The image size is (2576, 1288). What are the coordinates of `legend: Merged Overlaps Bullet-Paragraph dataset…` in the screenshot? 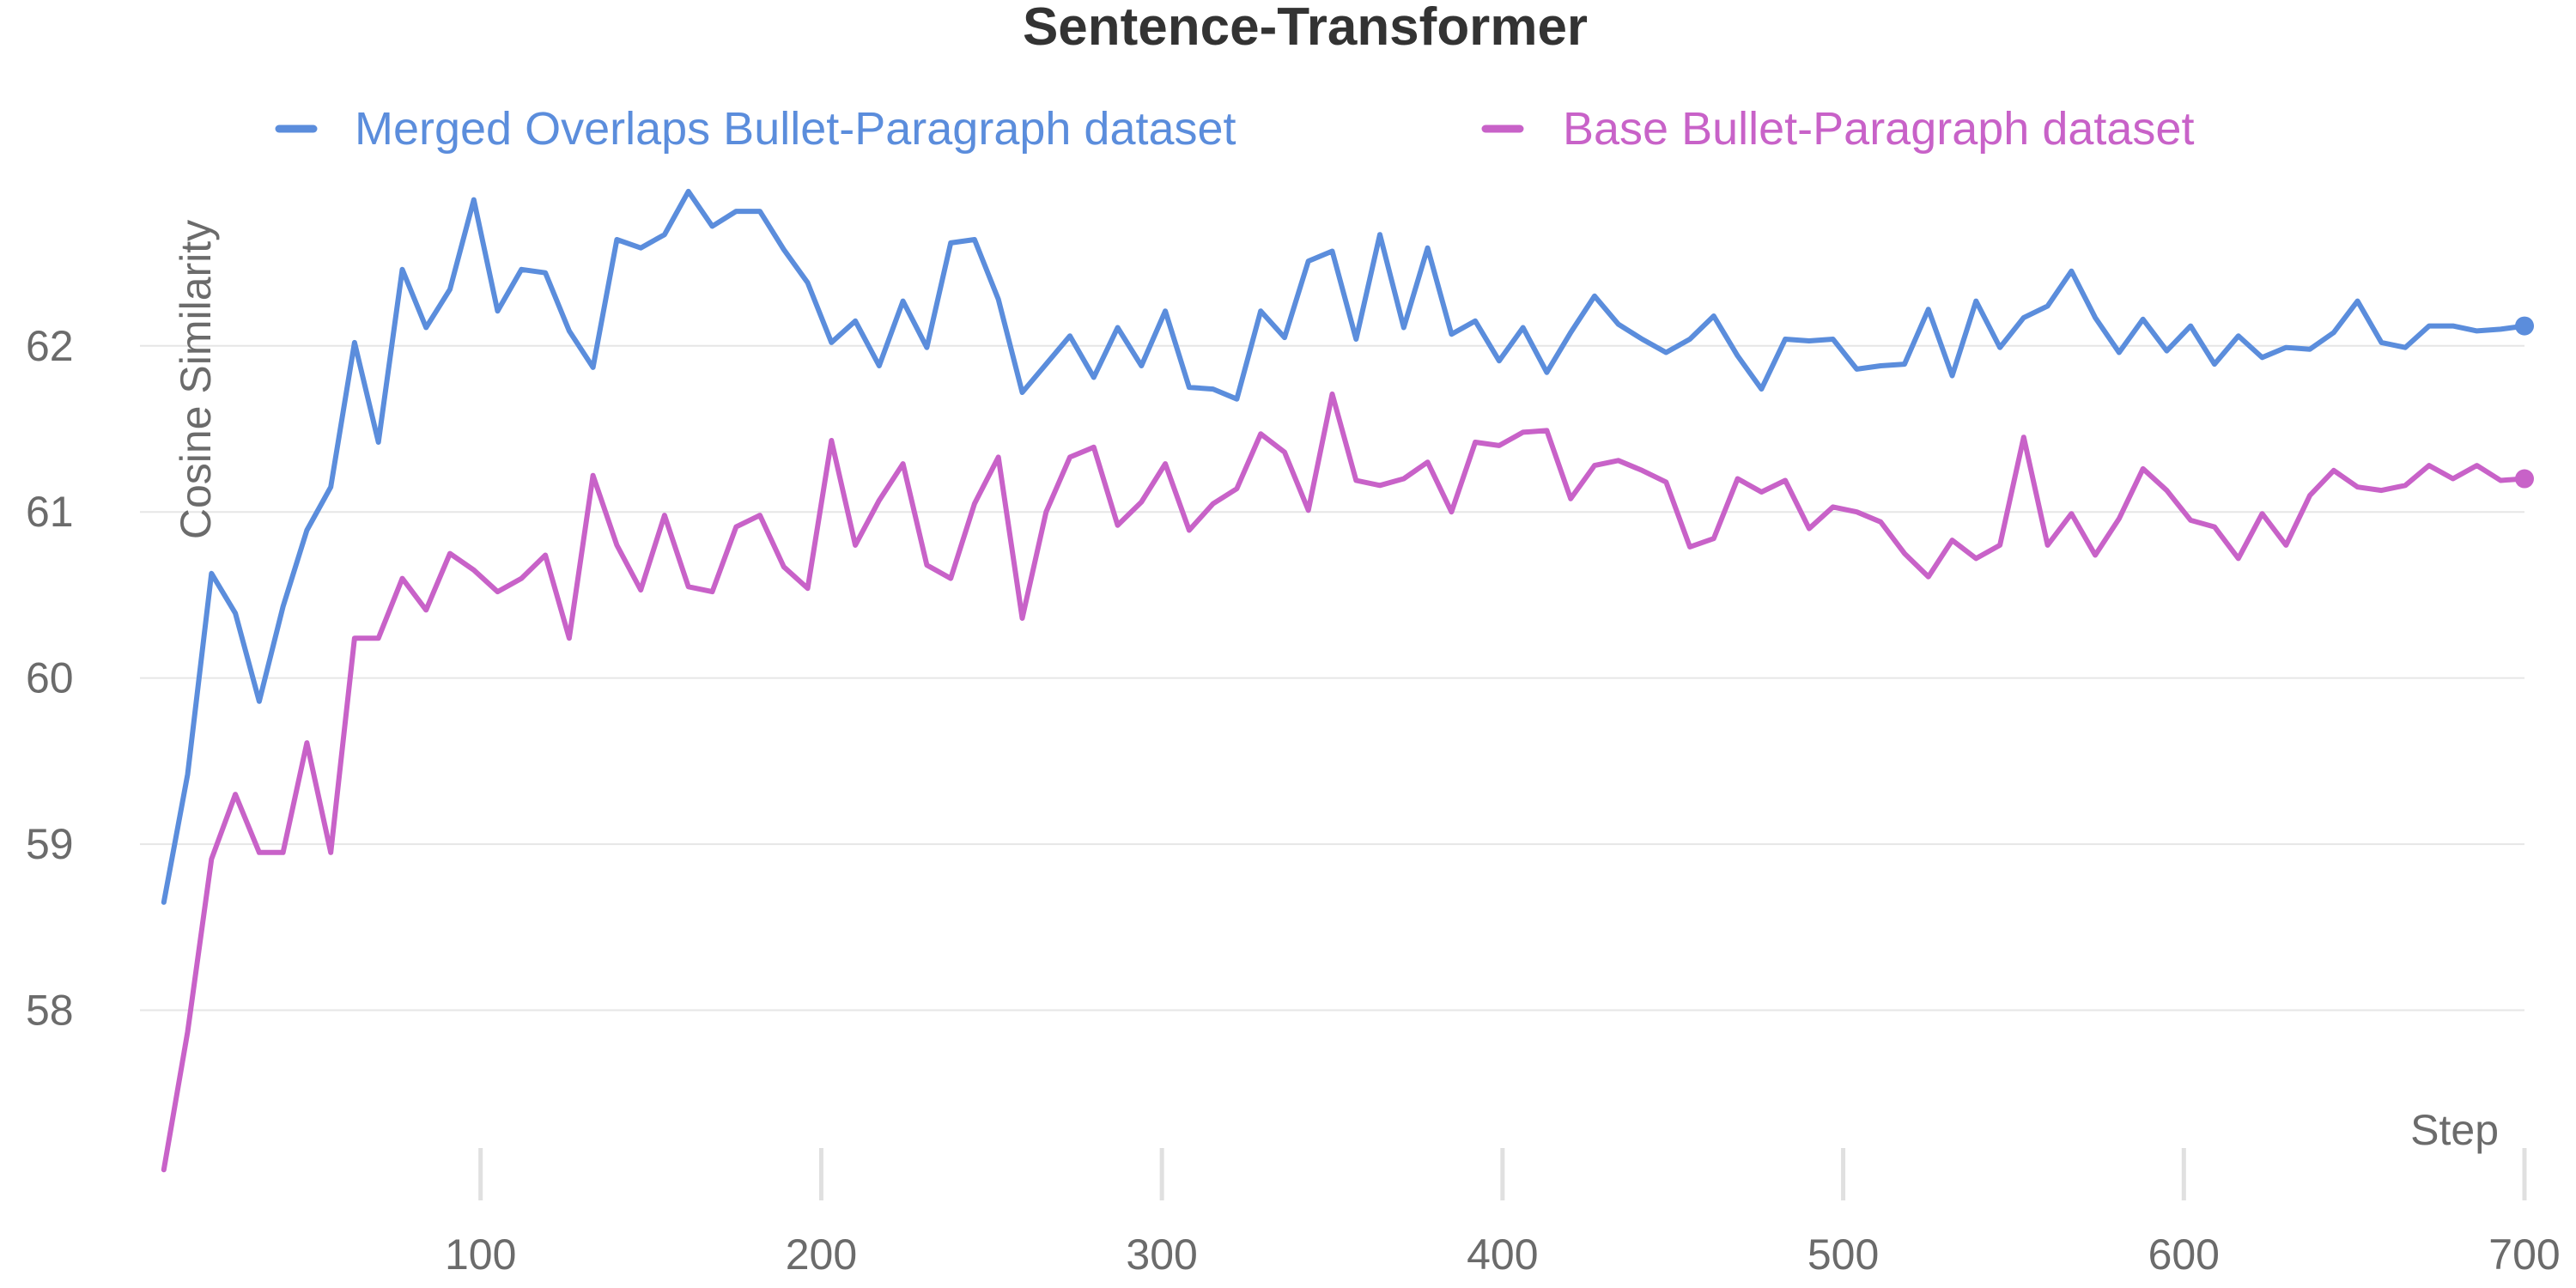 It's located at (1235, 129).